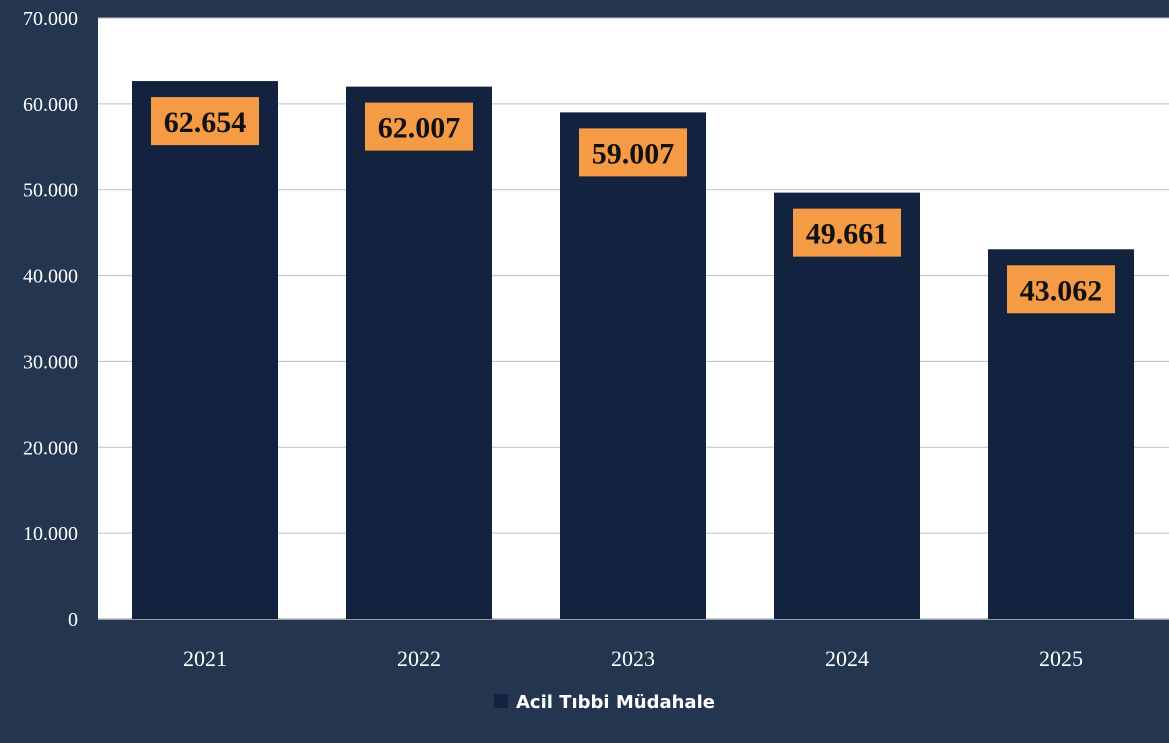  I want to click on y-tick-label: 70.000, so click(50, 19).